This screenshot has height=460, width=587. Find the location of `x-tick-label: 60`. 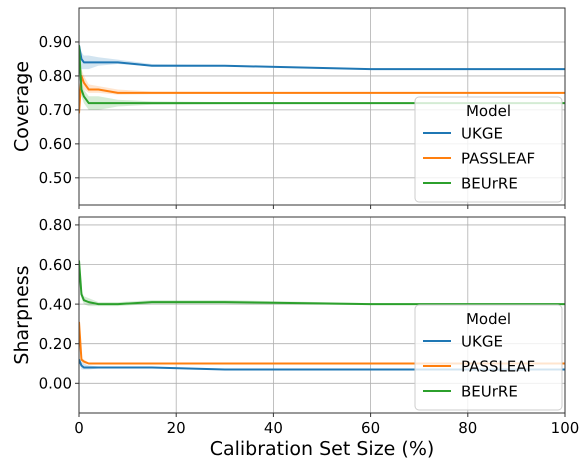

x-tick-label: 60 is located at coordinates (370, 428).